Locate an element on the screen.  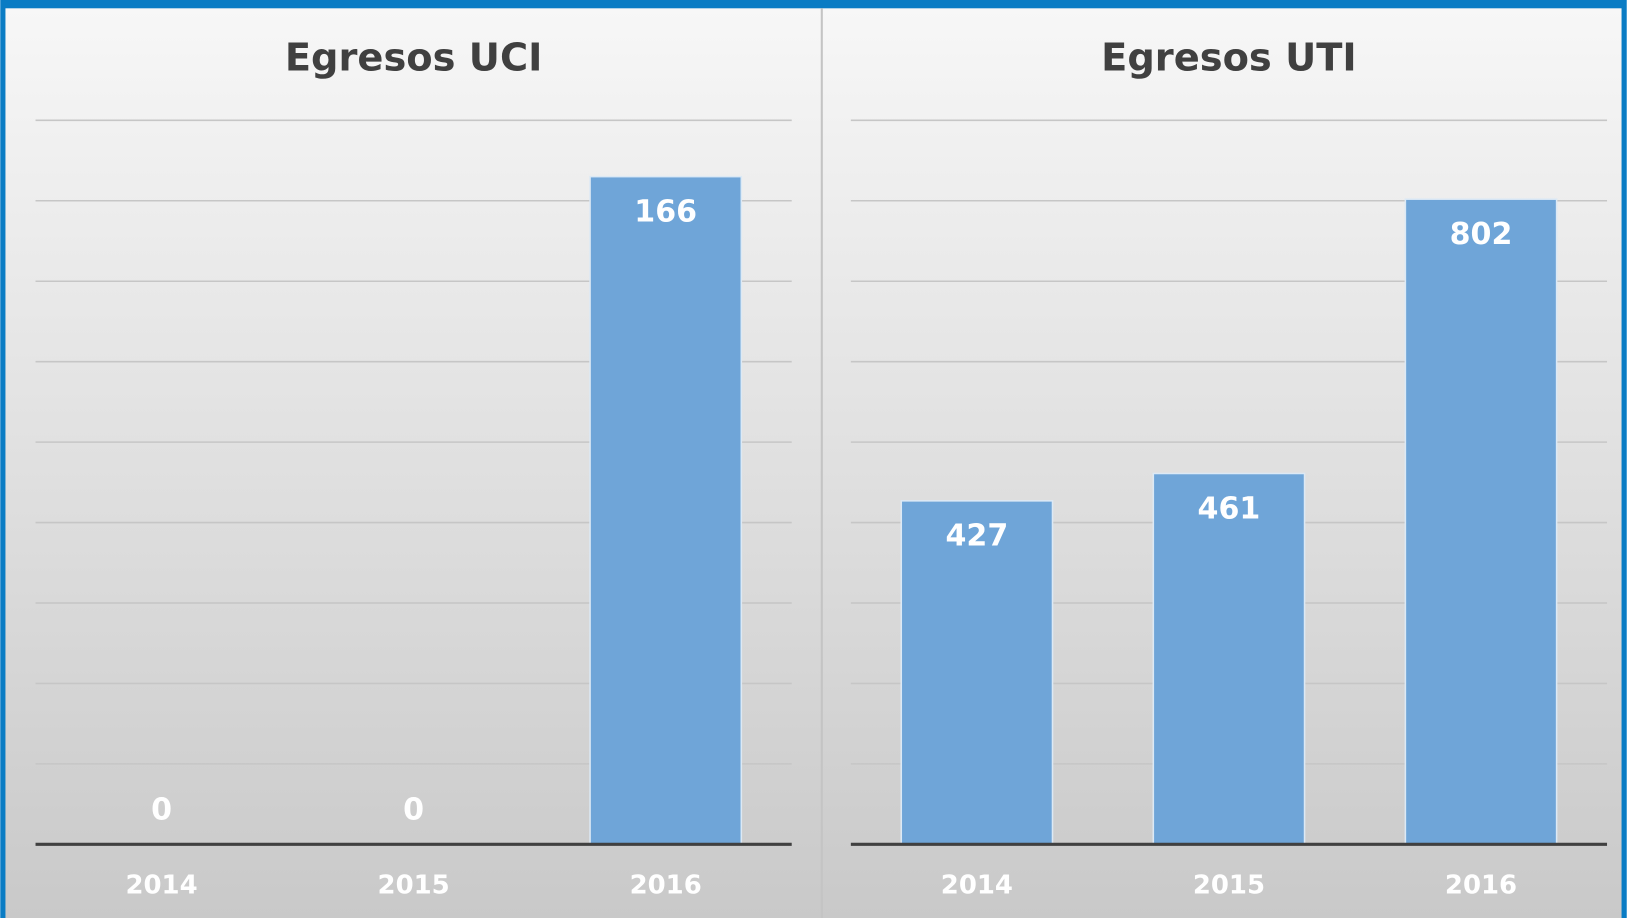
data-label: 461 is located at coordinates (1229, 508).